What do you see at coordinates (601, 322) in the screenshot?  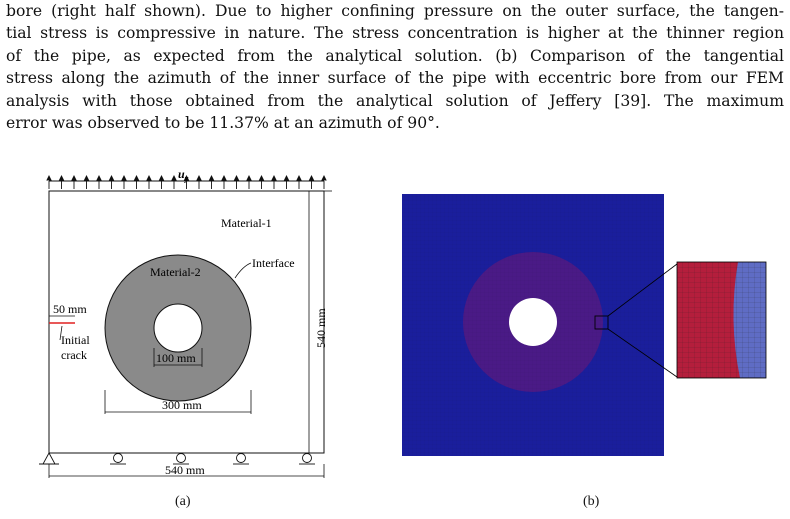 I see `zoom-source-box` at bounding box center [601, 322].